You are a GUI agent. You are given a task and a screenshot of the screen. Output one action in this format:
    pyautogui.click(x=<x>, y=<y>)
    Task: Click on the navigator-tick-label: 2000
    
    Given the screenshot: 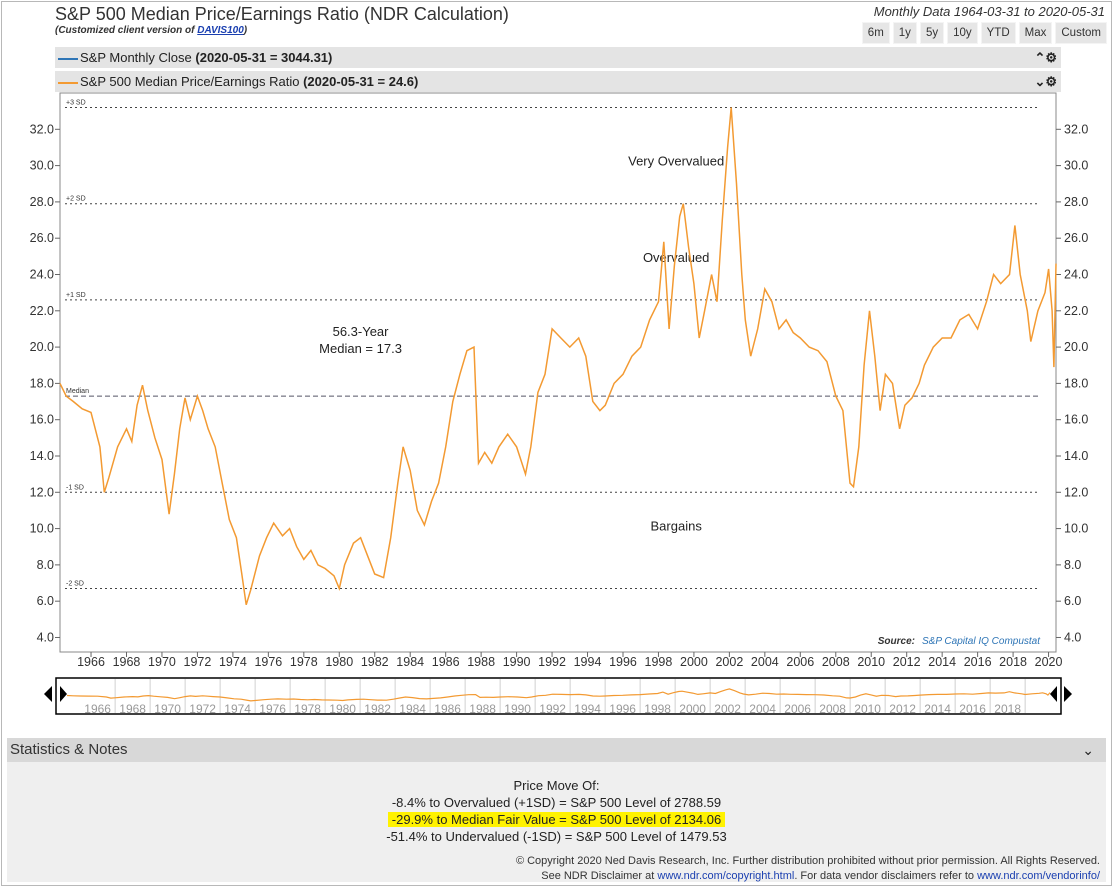 What is the action you would take?
    pyautogui.click(x=692, y=709)
    